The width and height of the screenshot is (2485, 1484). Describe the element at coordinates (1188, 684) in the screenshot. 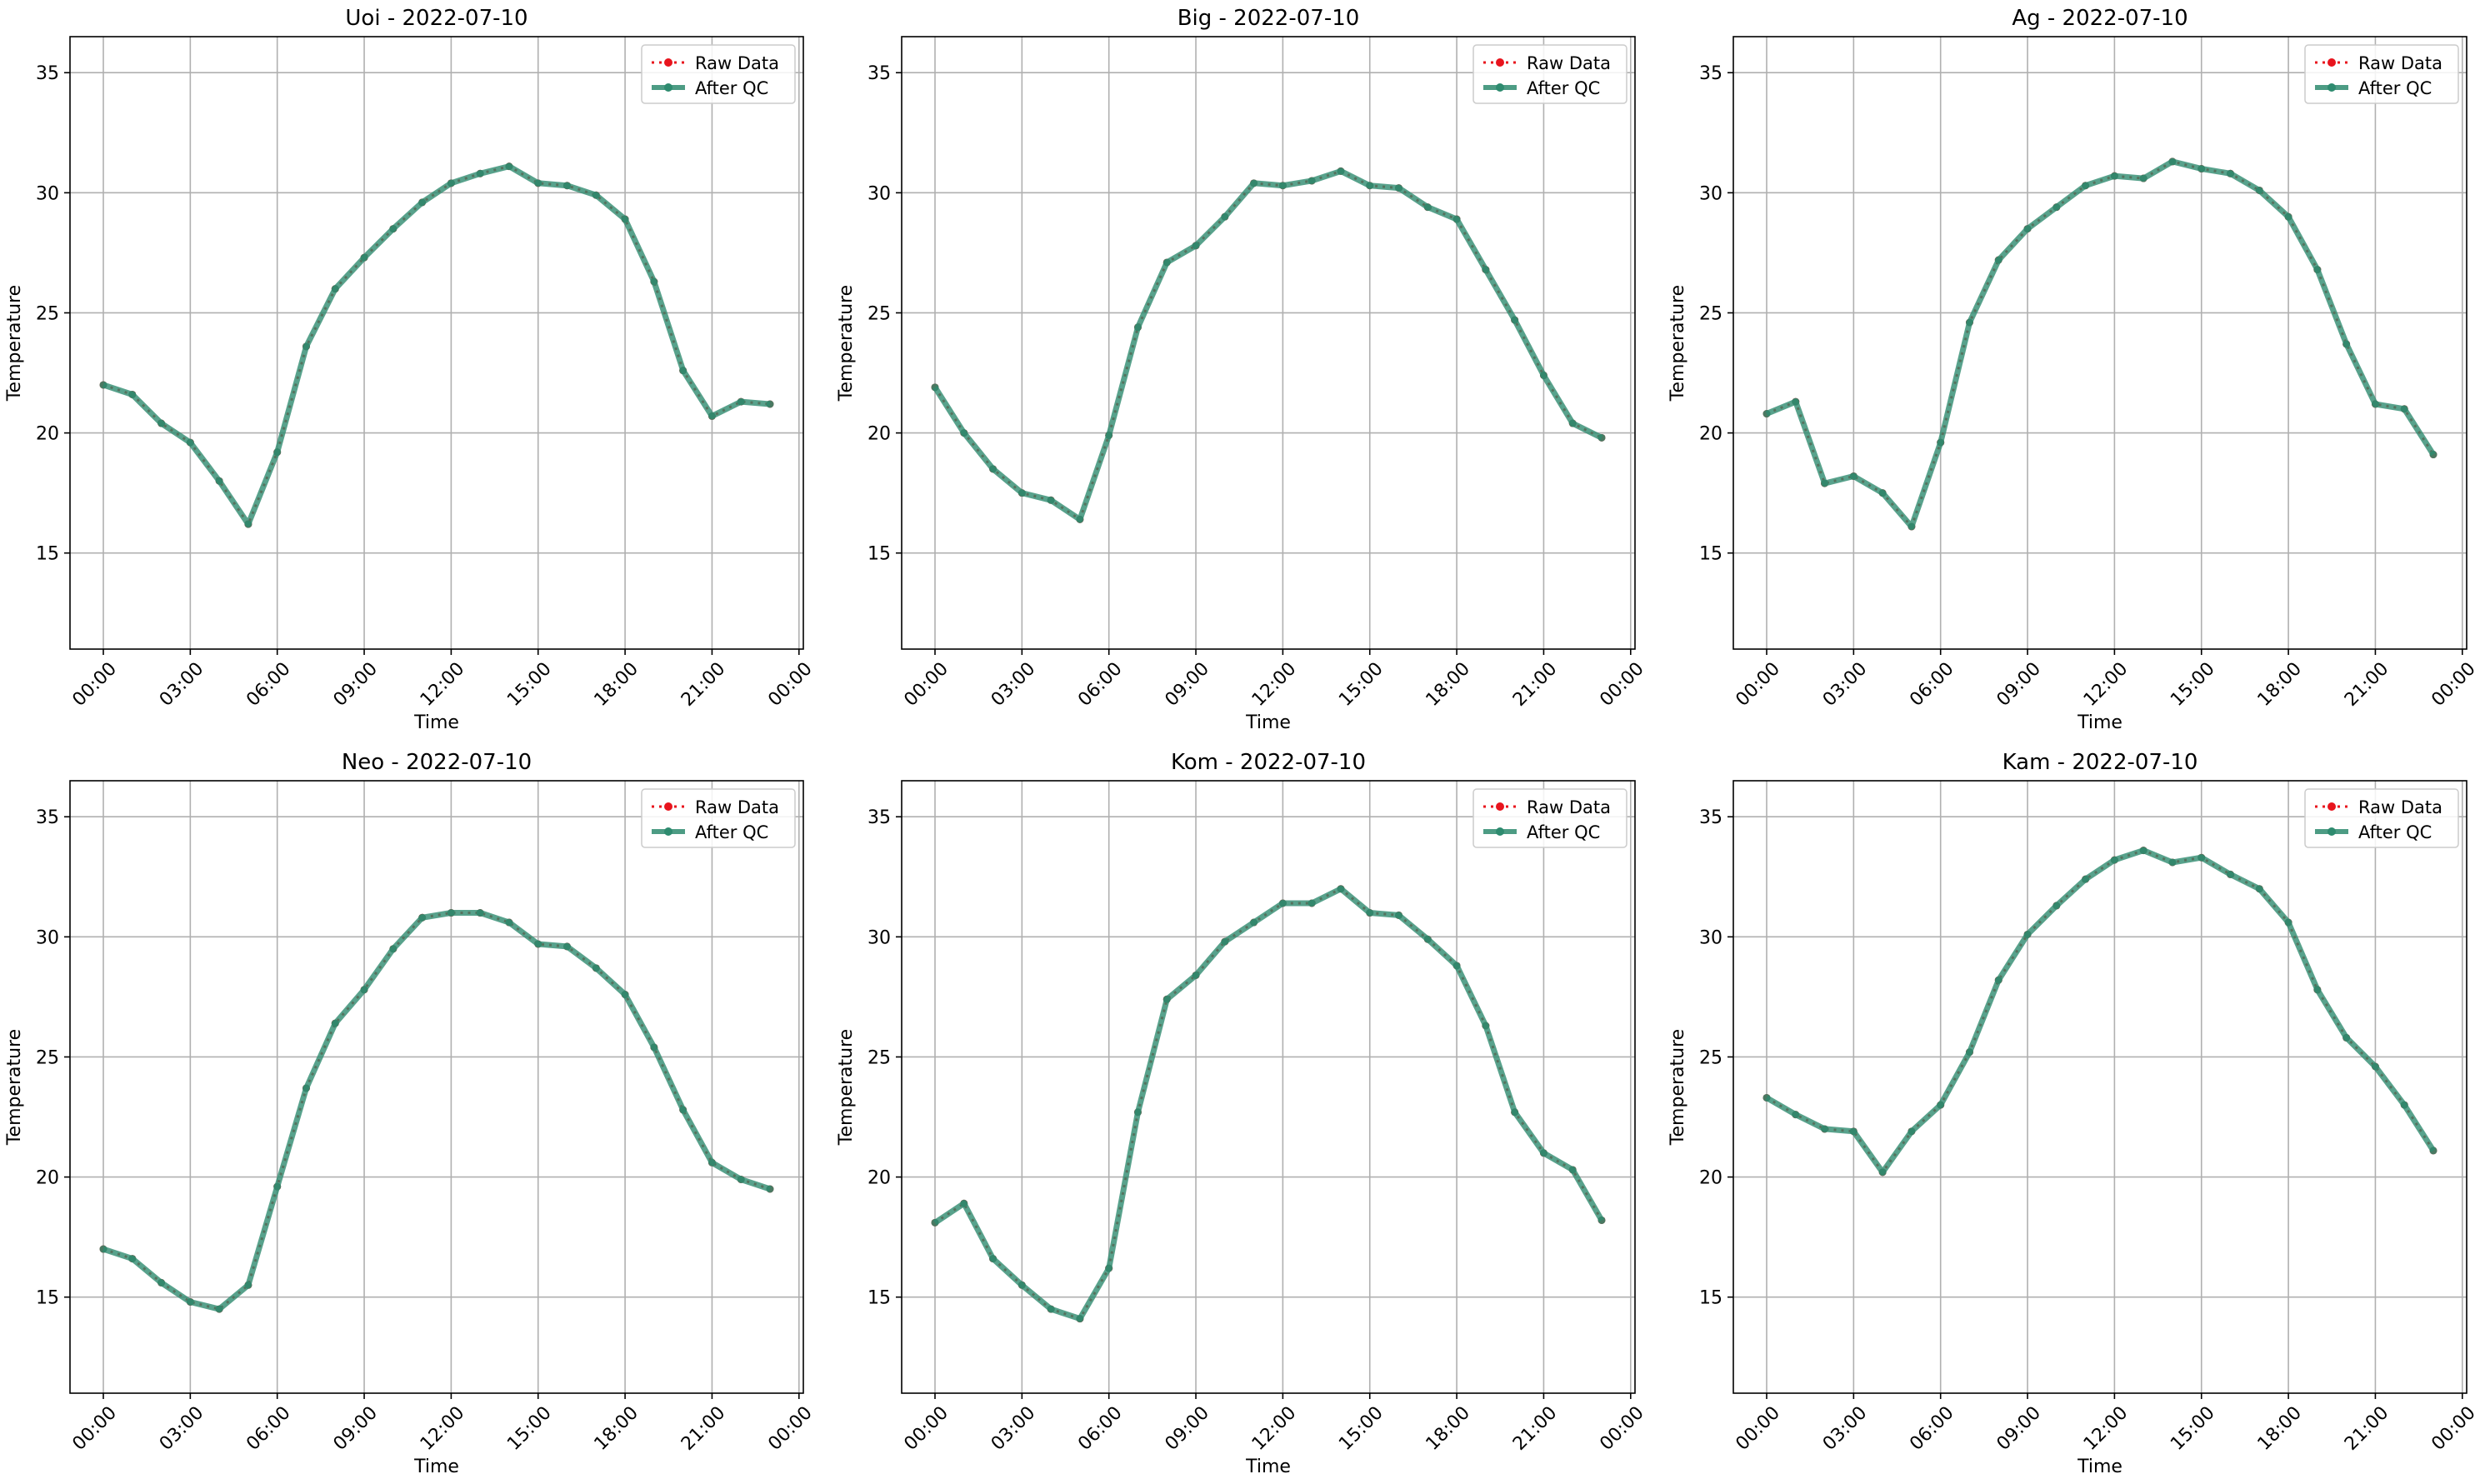

I see `x-tick-label: 09:00` at that location.